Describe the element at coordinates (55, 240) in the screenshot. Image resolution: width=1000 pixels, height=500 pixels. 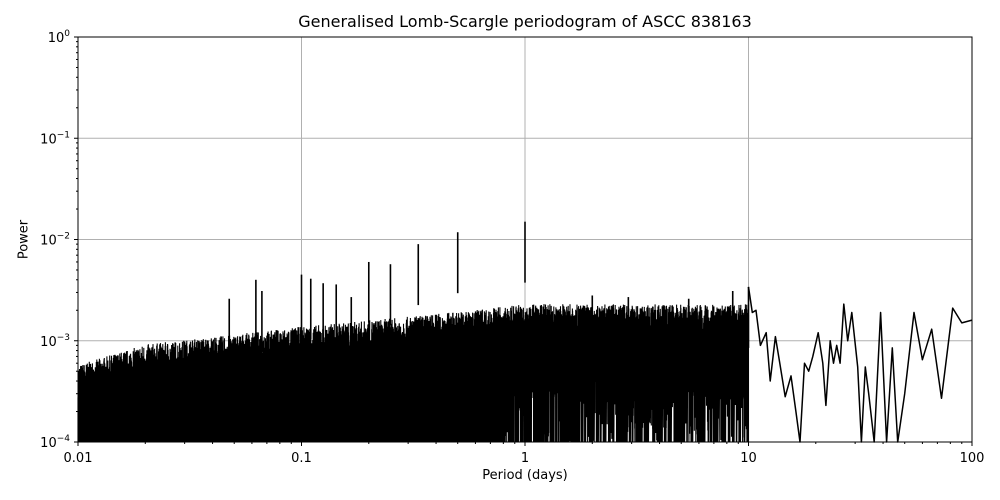
I see `svg-text: 10⁻²` at that location.